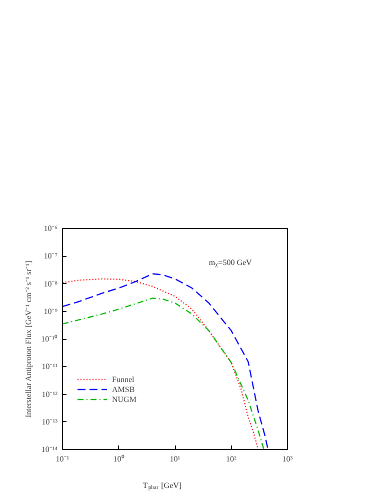  Describe the element at coordinates (51, 256) in the screenshot. I see `y-tick-label: 10⁻⁷` at that location.